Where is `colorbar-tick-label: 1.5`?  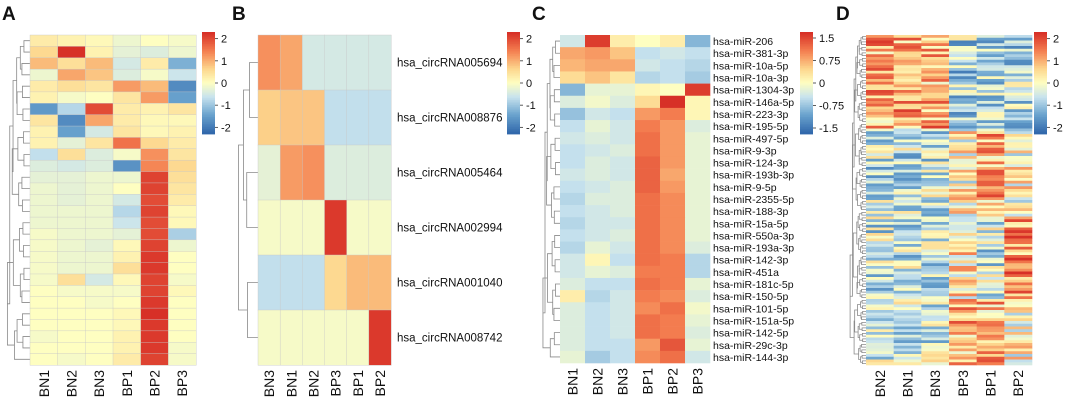 colorbar-tick-label: 1.5 is located at coordinates (826, 39).